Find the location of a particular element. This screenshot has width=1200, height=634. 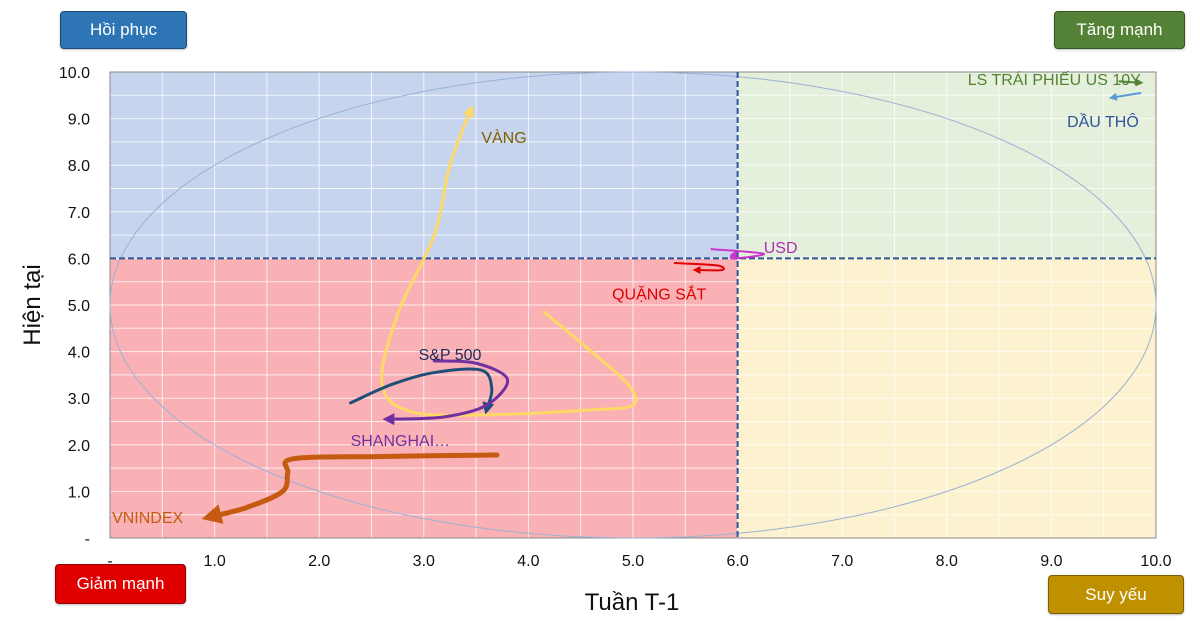

x-tick-label: 5.0 is located at coordinates (633, 561).